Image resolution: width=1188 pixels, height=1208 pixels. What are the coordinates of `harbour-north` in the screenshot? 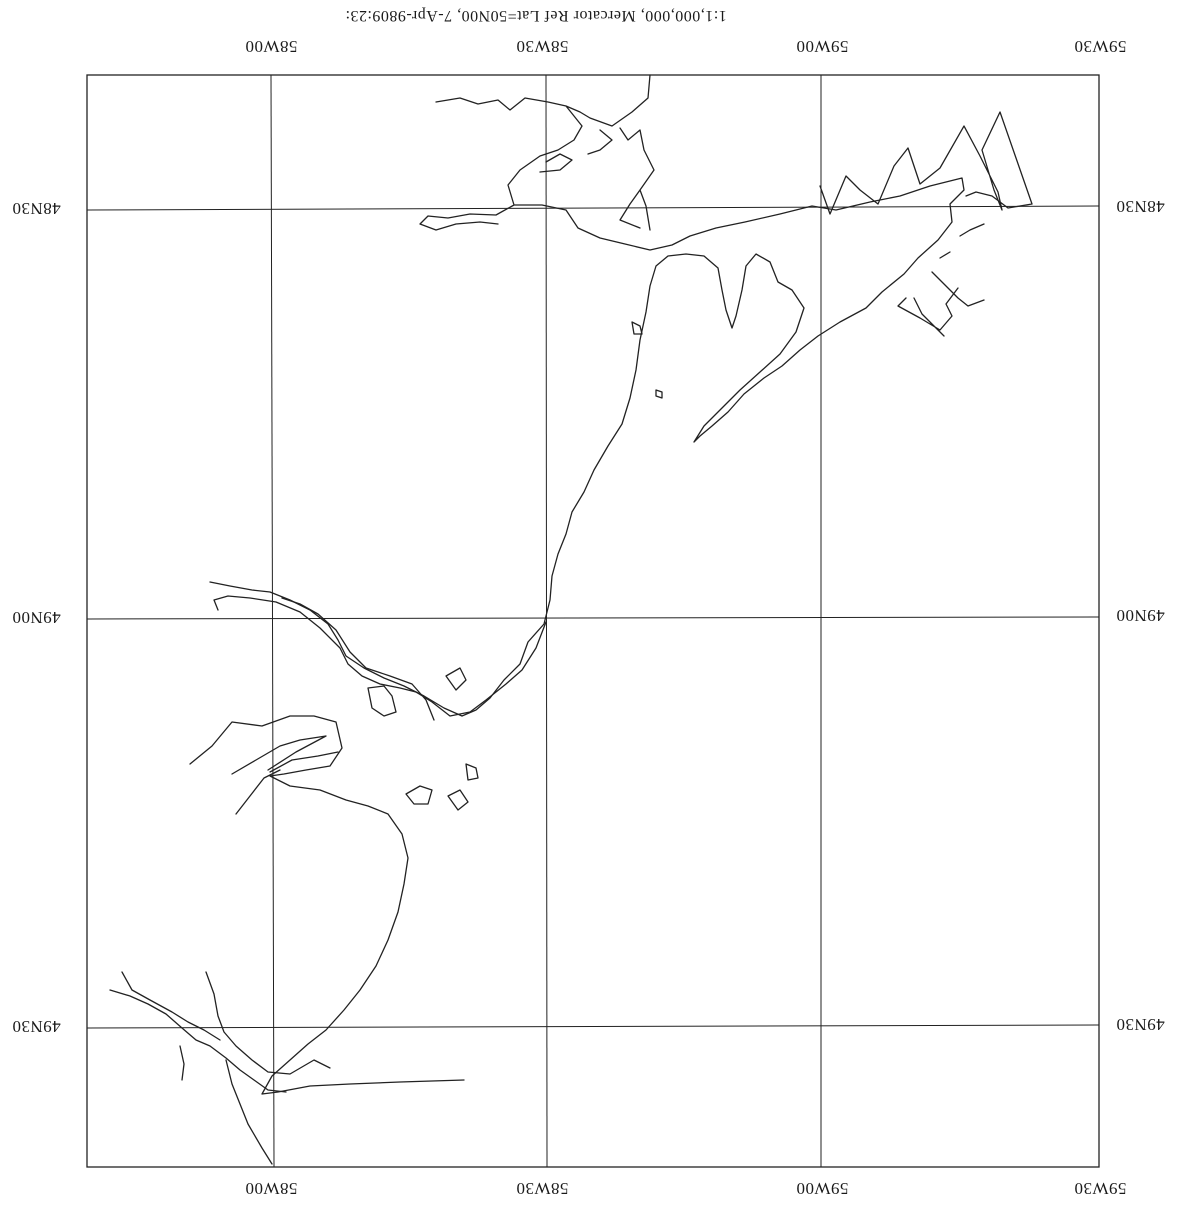 It's located at (597, 179).